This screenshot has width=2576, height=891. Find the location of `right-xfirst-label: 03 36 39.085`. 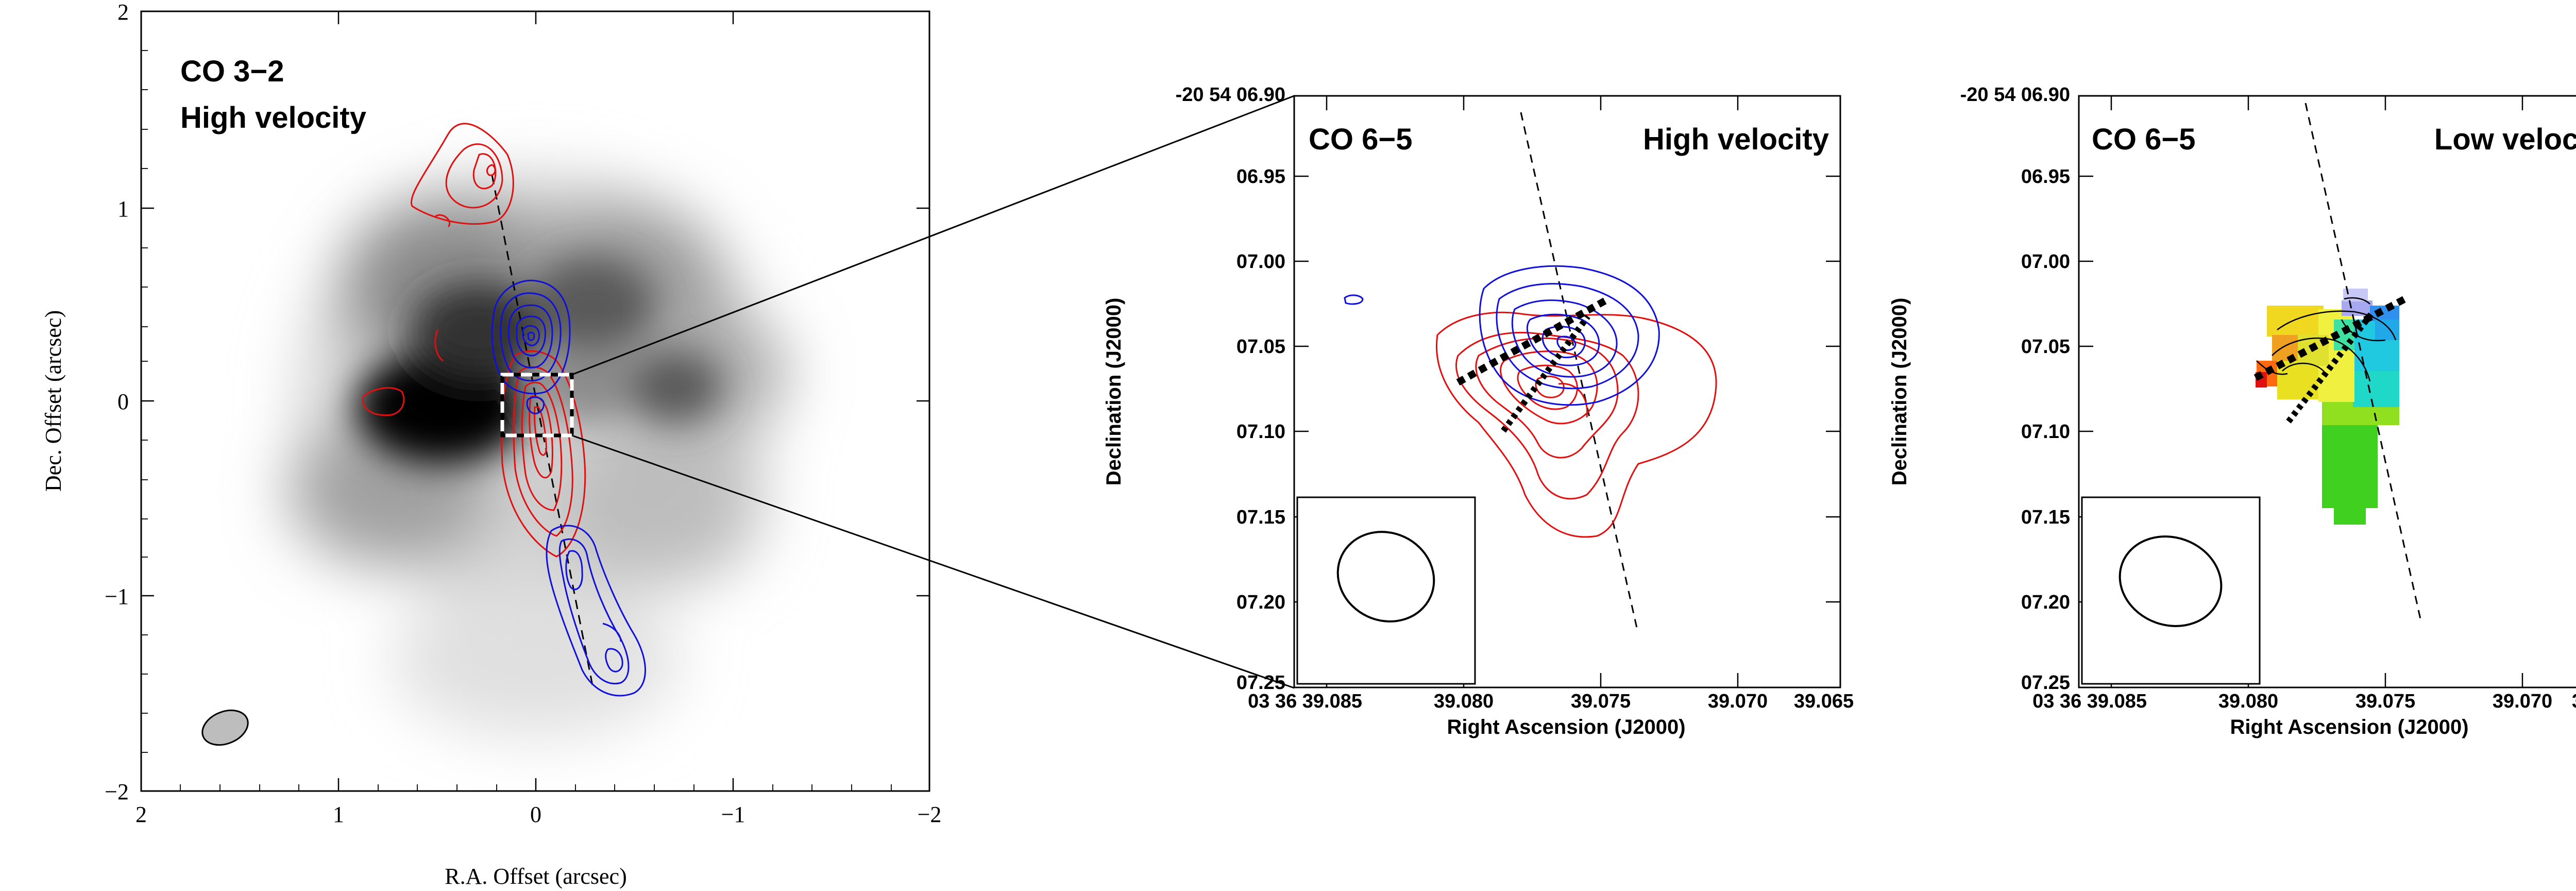

right-xfirst-label: 03 36 39.085 is located at coordinates (2089, 701).